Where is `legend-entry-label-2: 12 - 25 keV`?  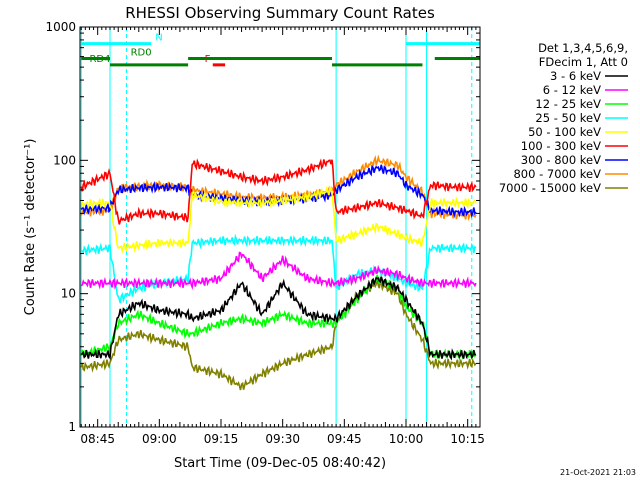
legend-entry-label-2: 12 - 25 keV is located at coordinates (568, 104).